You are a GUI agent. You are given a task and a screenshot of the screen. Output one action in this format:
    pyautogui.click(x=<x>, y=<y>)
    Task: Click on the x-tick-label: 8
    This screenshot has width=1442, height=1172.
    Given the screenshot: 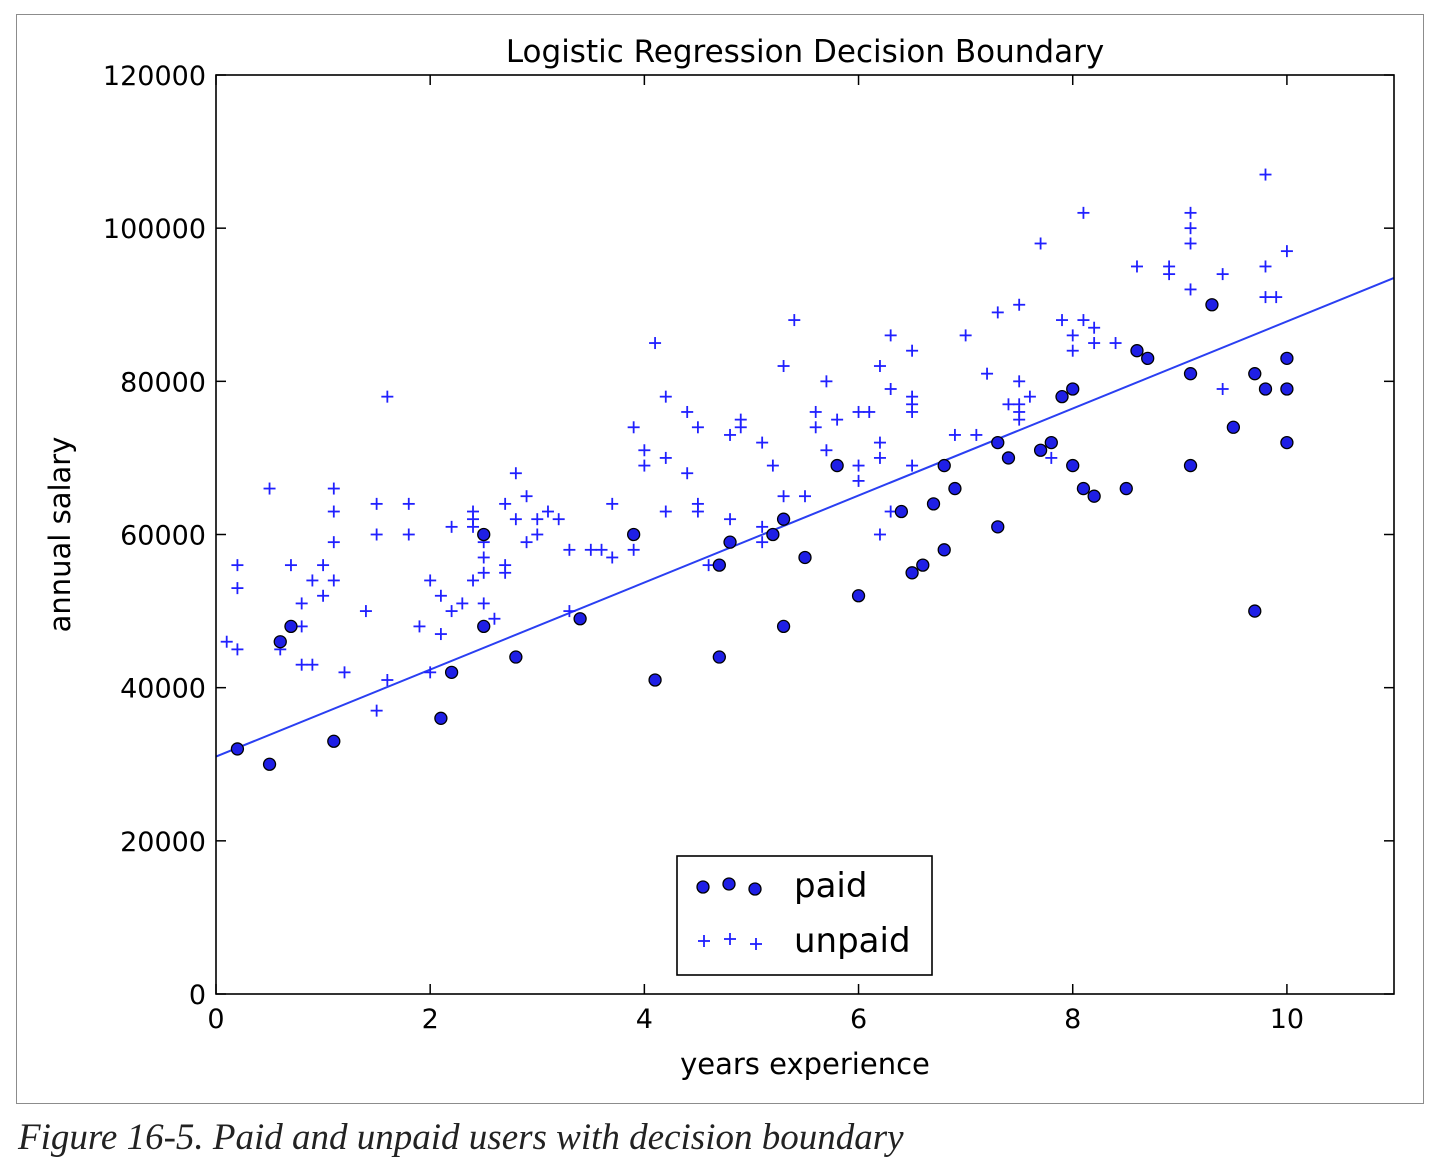 What is the action you would take?
    pyautogui.click(x=1072, y=1019)
    